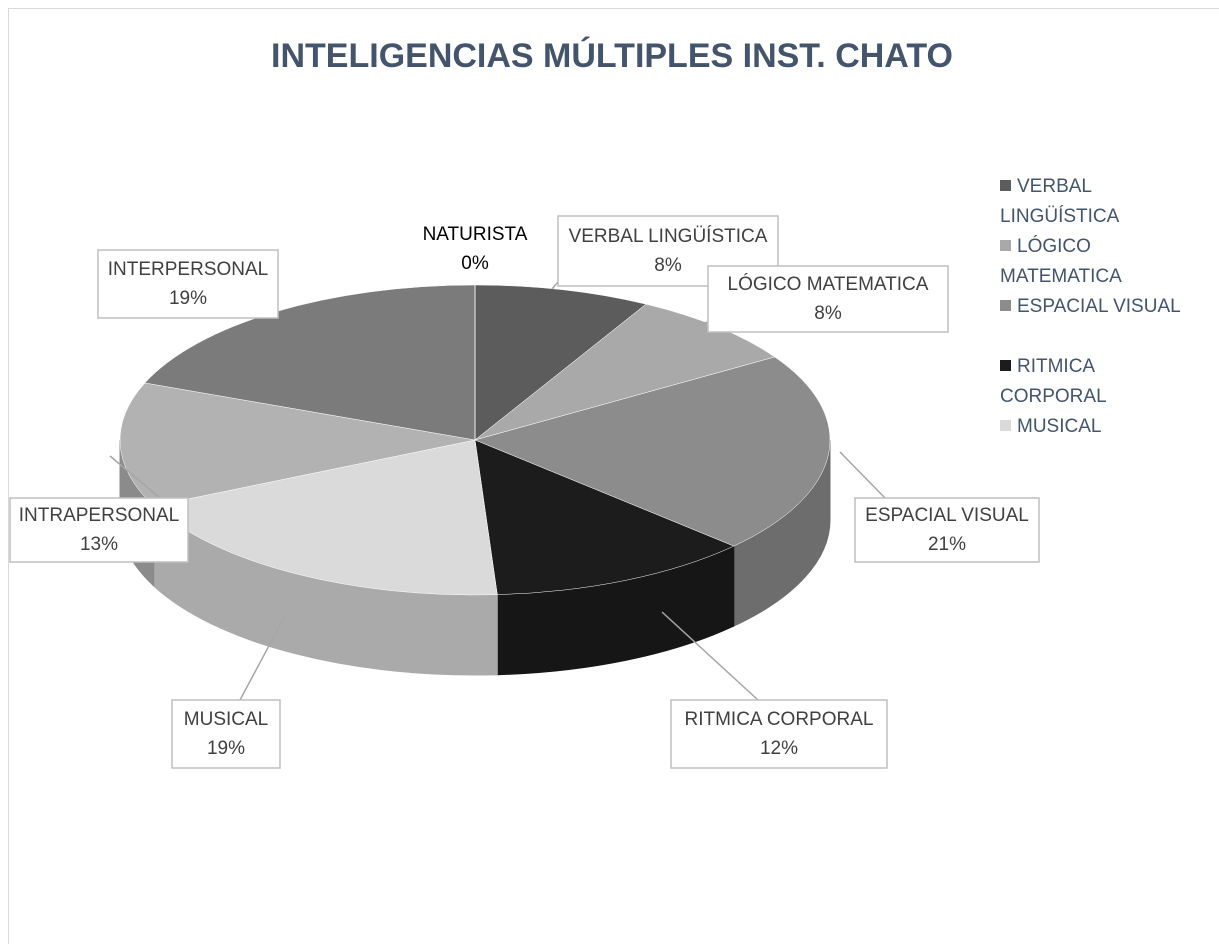 The height and width of the screenshot is (944, 1219). Describe the element at coordinates (779, 748) in the screenshot. I see `data-label-value: 12%` at that location.